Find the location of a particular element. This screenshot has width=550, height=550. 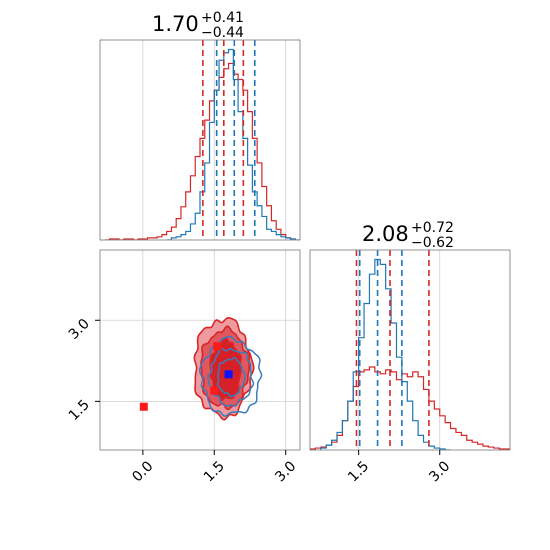

tick-label-joint-y-1: 3.0 is located at coordinates (79, 329).